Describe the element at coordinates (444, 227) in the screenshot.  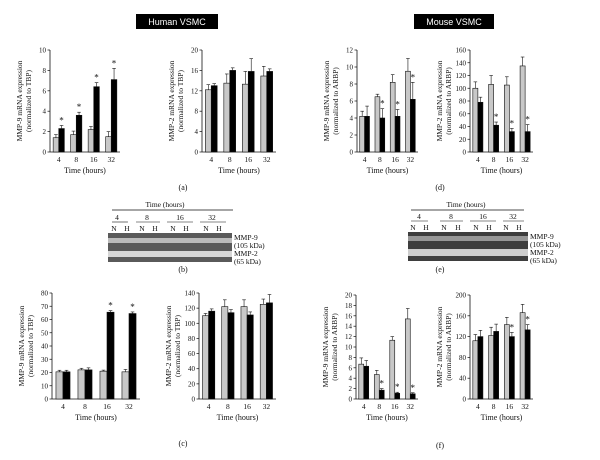
I see `gel-e-lane-3: N` at that location.